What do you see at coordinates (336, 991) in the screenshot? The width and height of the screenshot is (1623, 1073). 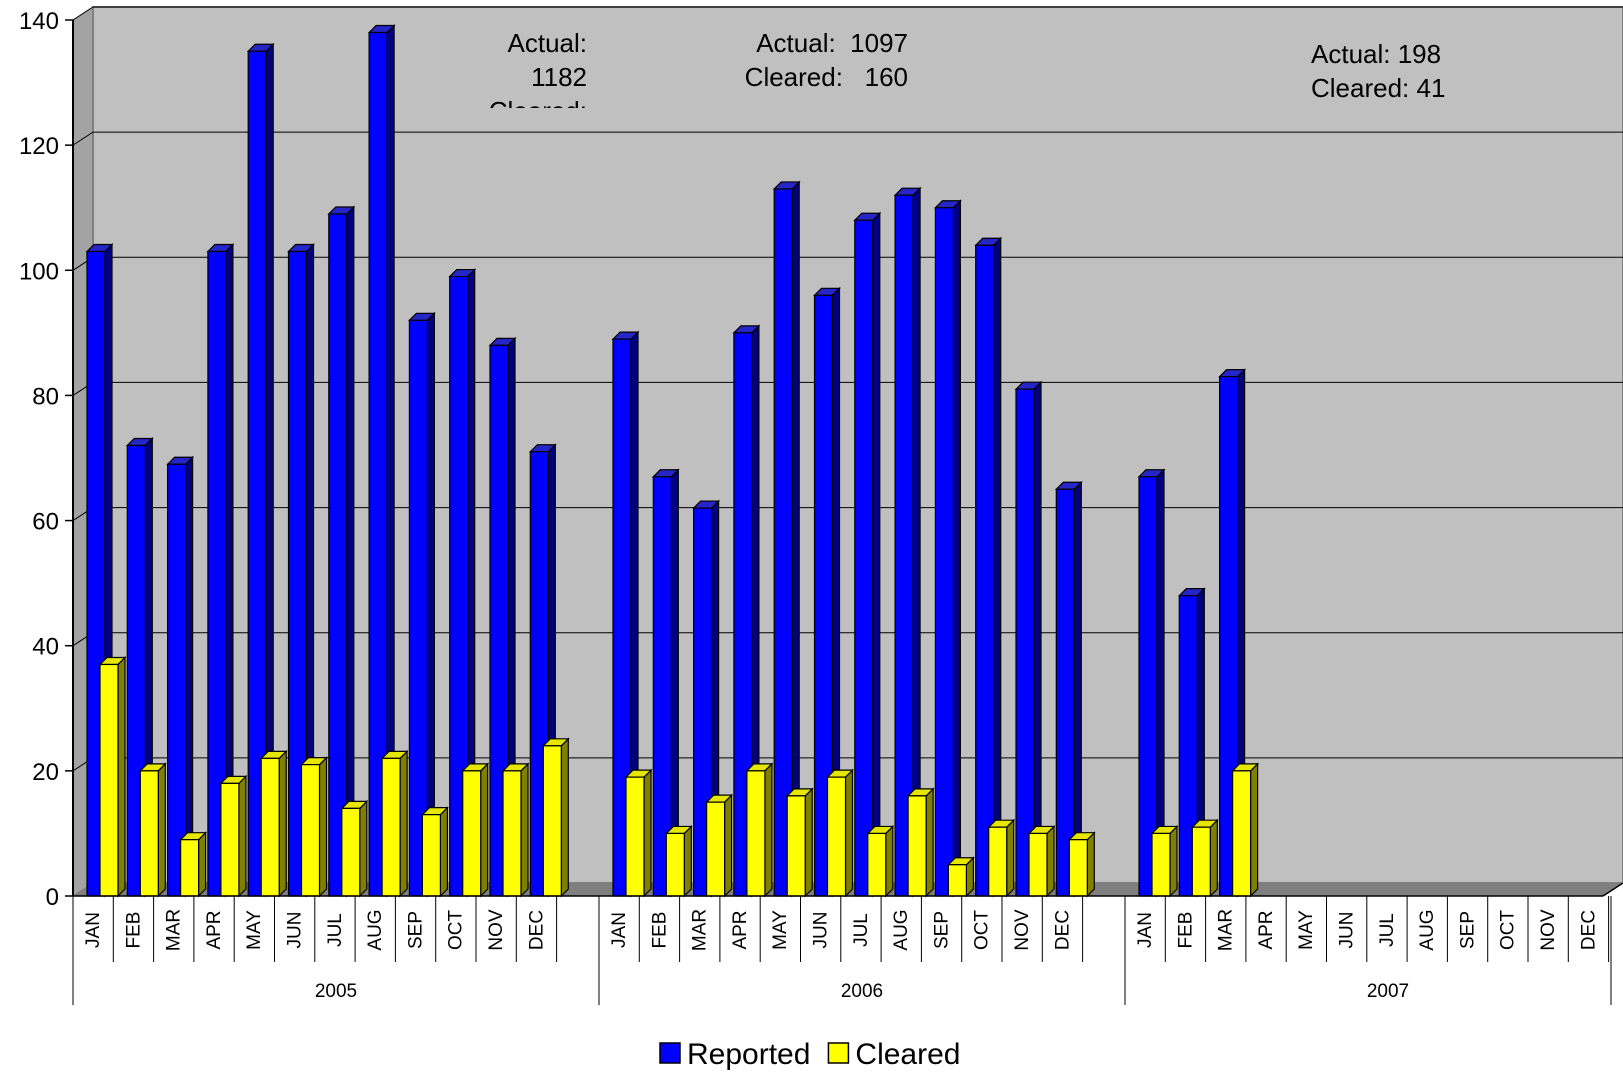 I see `year-label: 2005` at bounding box center [336, 991].